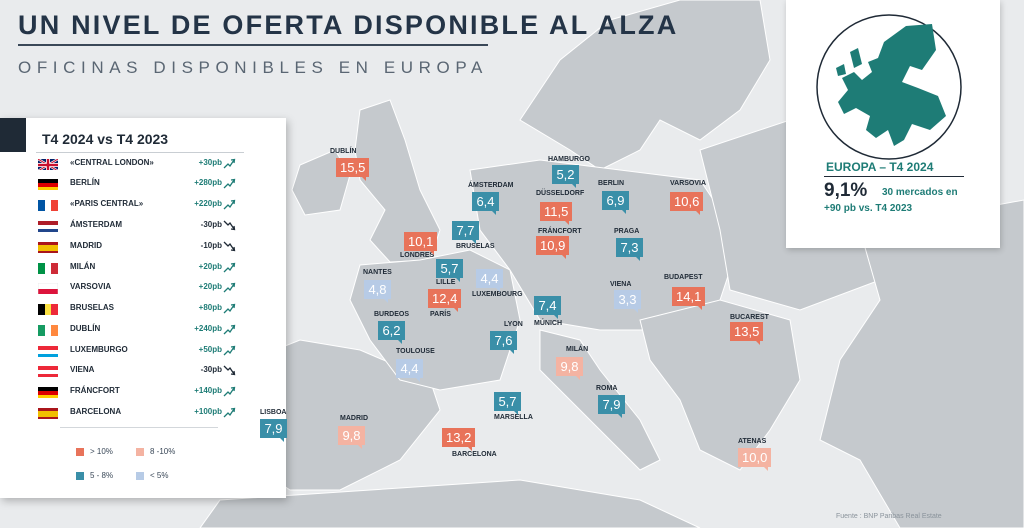 Image resolution: width=1024 pixels, height=528 pixels. I want to click on page-title: UN NIVEL DE OFERTA DISPONIBLE AL ALZA, so click(348, 25).